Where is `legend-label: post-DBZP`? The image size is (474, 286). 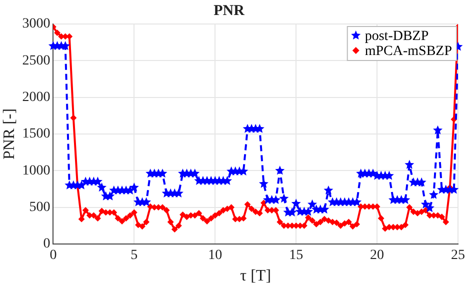 legend-label: post-DBZP is located at coordinates (396, 36).